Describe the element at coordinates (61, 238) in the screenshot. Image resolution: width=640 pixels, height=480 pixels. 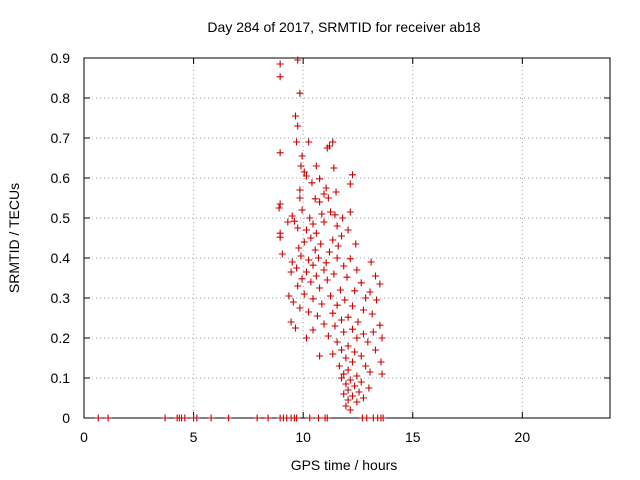
I see `y-tick-labels: 0 0.1 0.2 0.3 0.4 0.5 0.6 0.7 0.8 0.9` at that location.